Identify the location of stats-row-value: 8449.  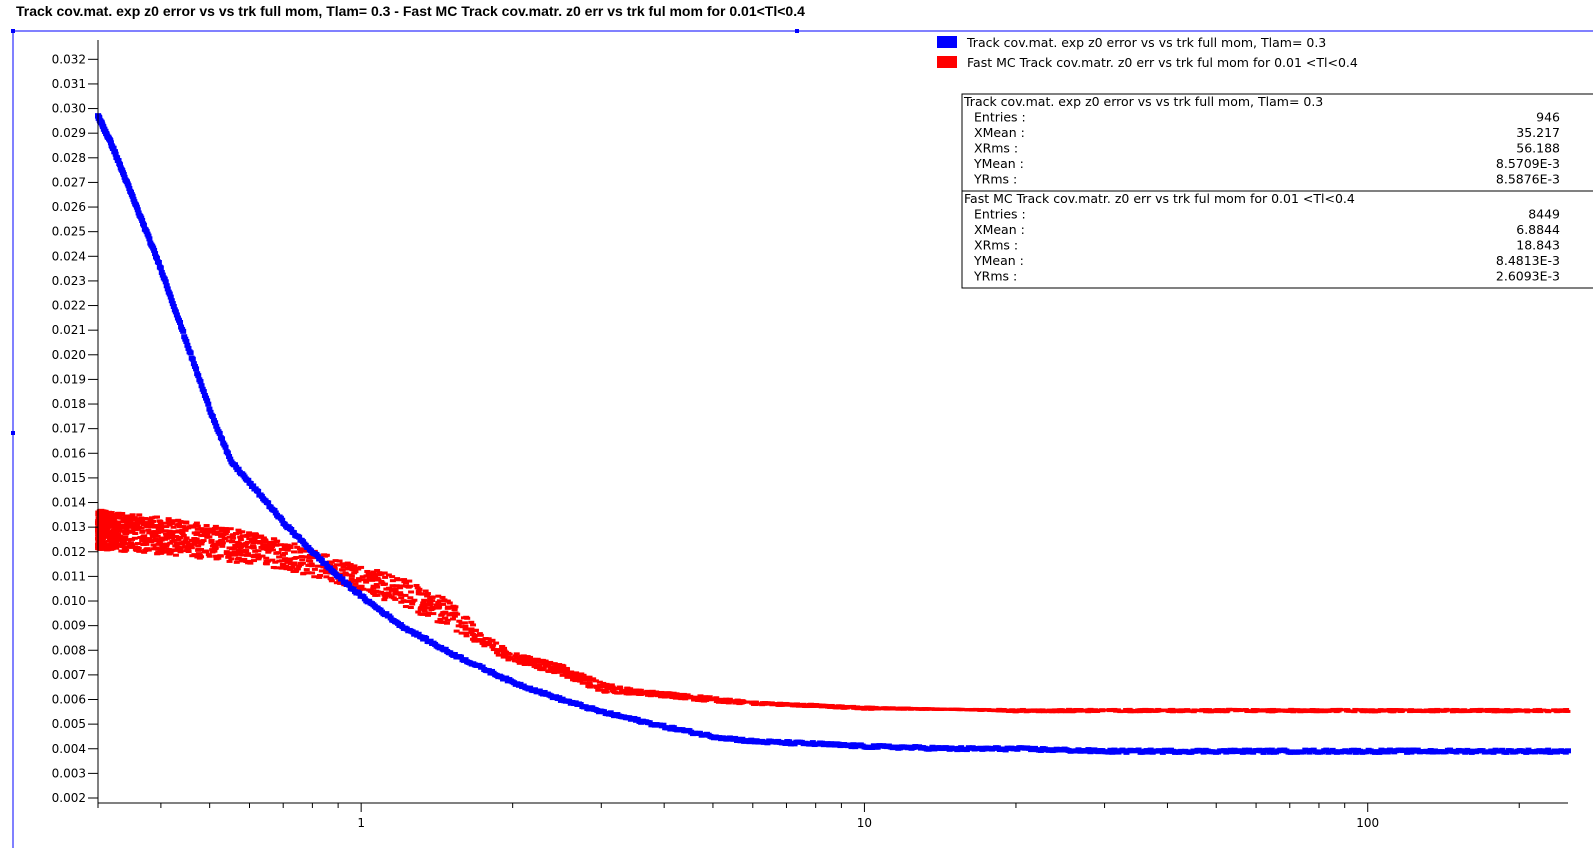
(1544, 214).